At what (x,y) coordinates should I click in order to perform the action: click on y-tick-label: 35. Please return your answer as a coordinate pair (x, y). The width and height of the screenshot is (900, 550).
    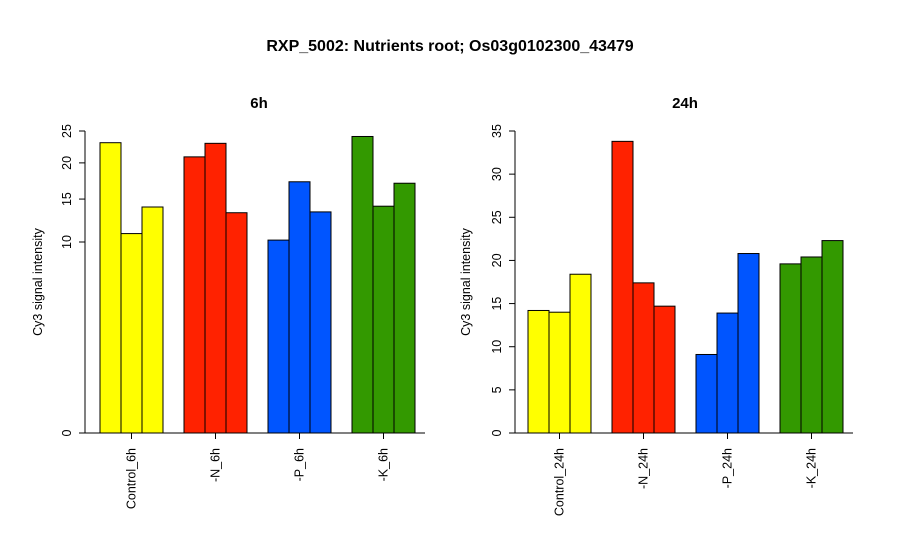
    Looking at the image, I should click on (497, 131).